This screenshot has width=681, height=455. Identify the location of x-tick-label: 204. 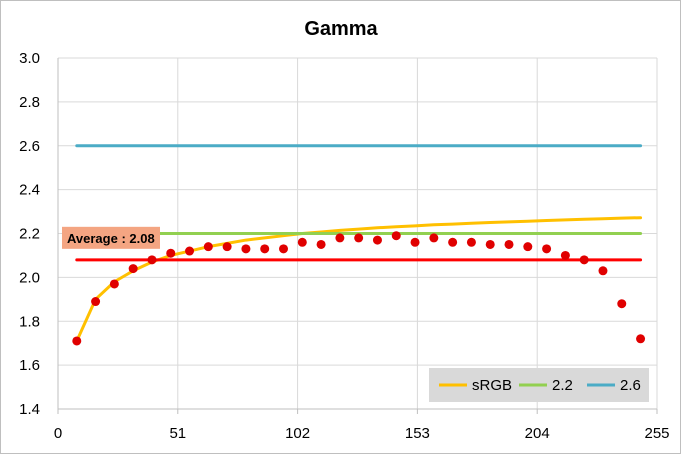
(537, 433).